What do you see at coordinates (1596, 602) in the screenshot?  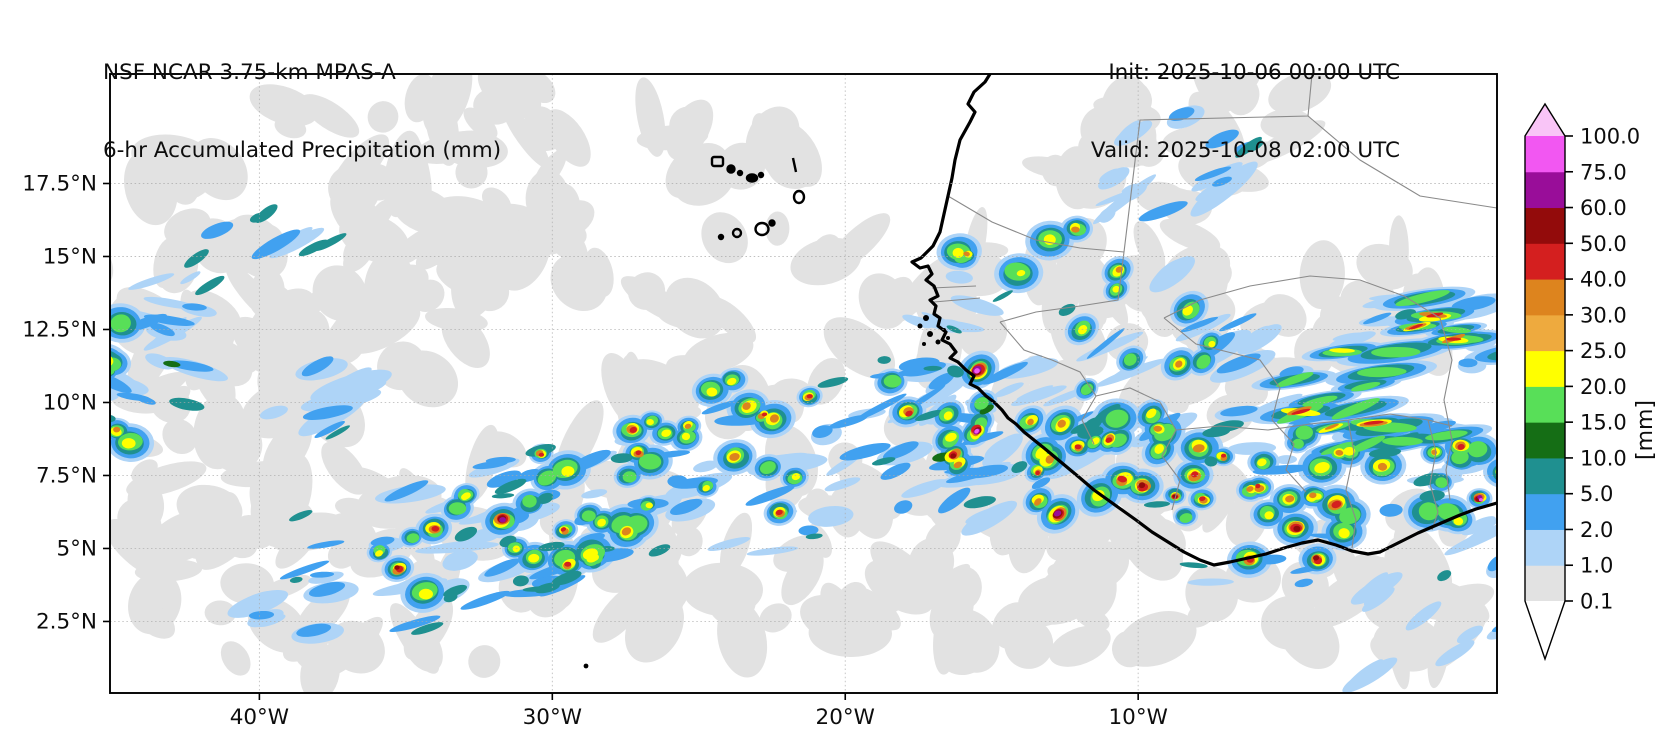 I see `colorbar-tick-label: 0.1` at bounding box center [1596, 602].